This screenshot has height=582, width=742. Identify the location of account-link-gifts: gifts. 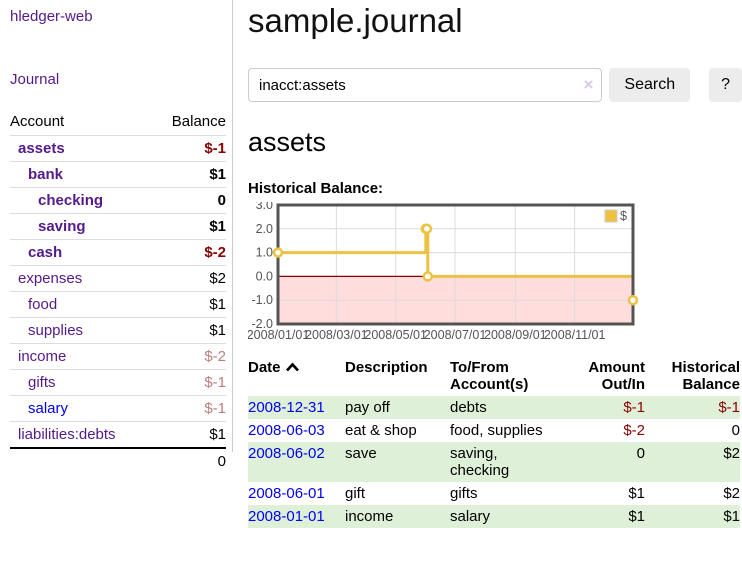
(42, 382).